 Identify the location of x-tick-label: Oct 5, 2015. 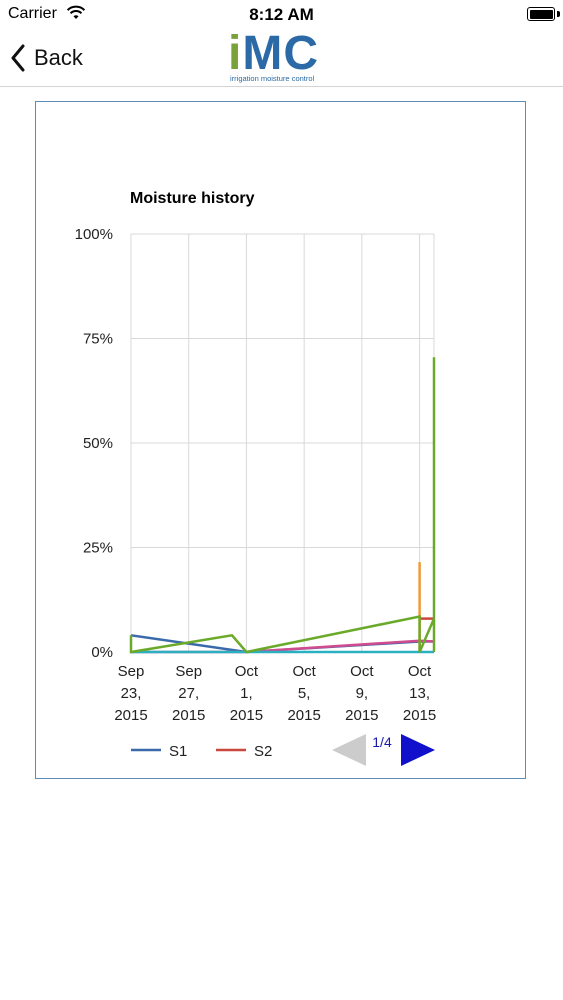
(303, 693).